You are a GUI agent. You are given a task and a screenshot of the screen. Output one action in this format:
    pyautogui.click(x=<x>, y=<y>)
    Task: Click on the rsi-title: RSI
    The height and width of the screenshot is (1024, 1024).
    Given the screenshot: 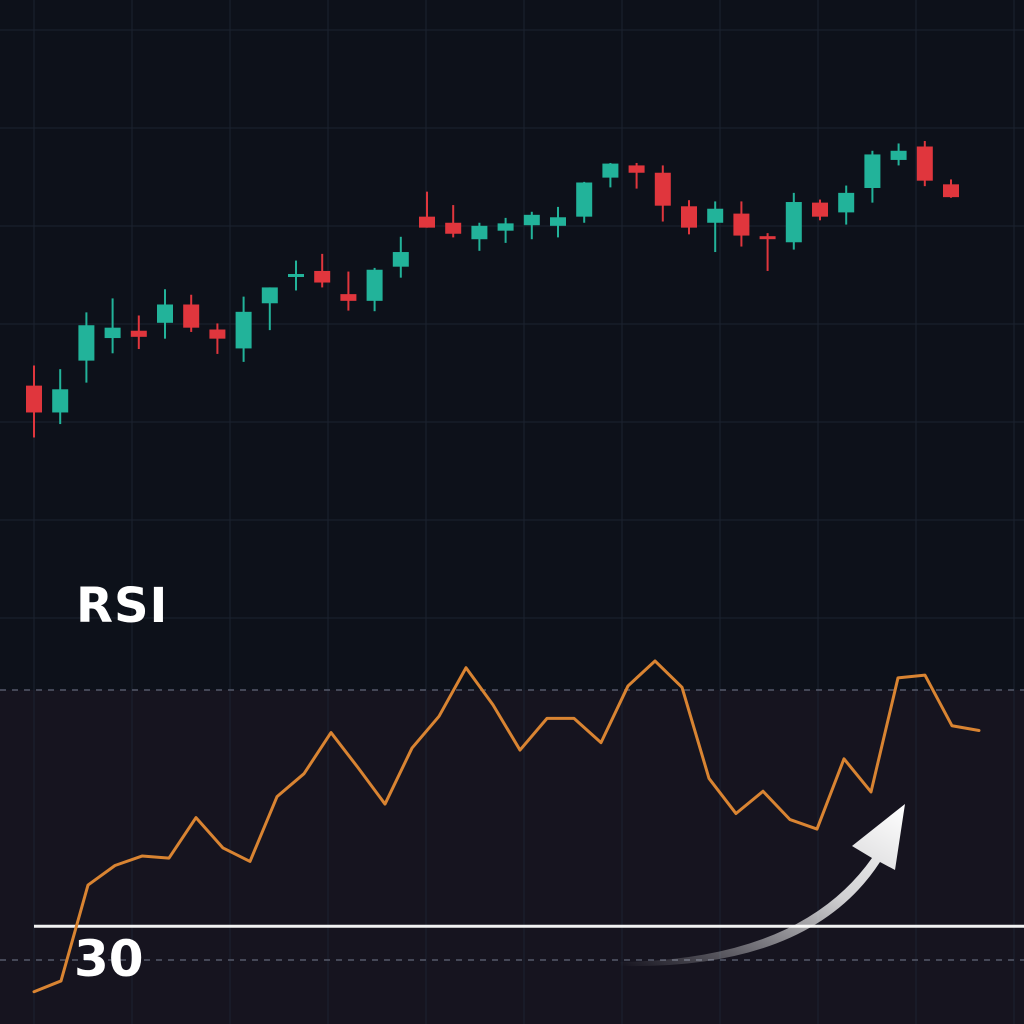 What is the action you would take?
    pyautogui.click(x=122, y=606)
    